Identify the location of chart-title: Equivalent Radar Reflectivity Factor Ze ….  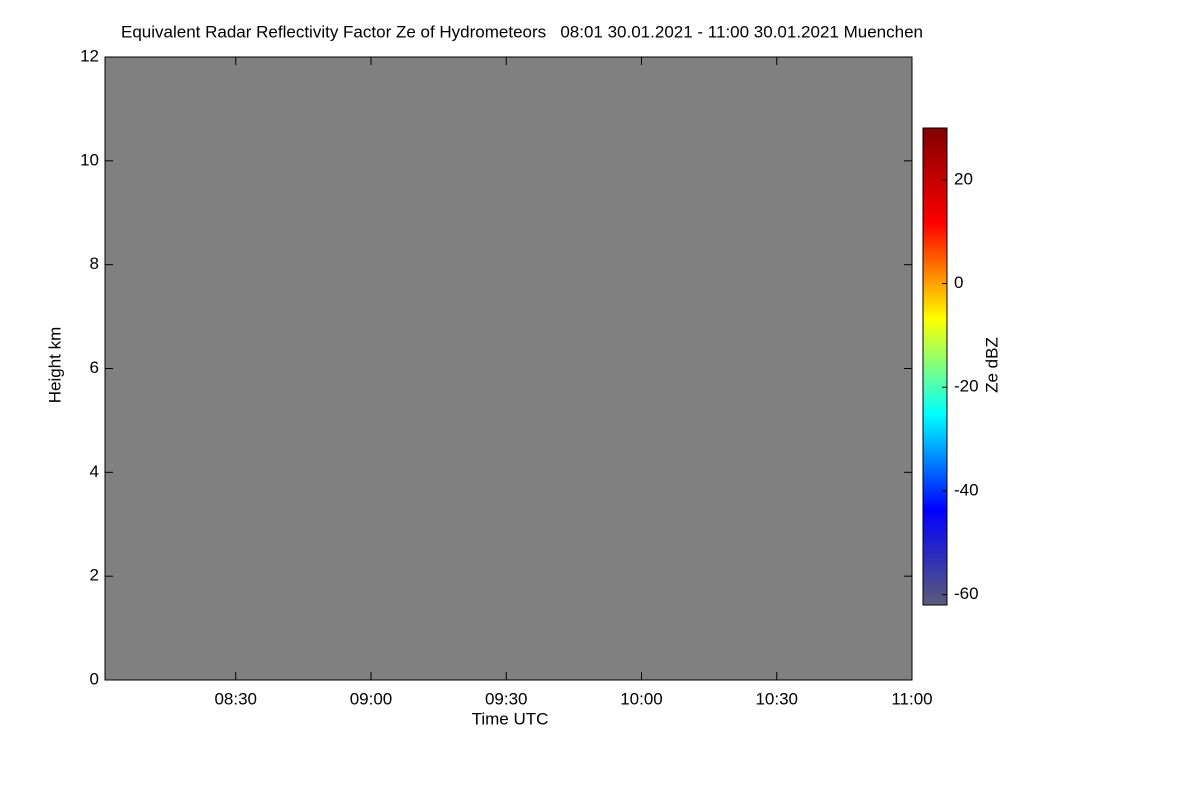
(522, 31).